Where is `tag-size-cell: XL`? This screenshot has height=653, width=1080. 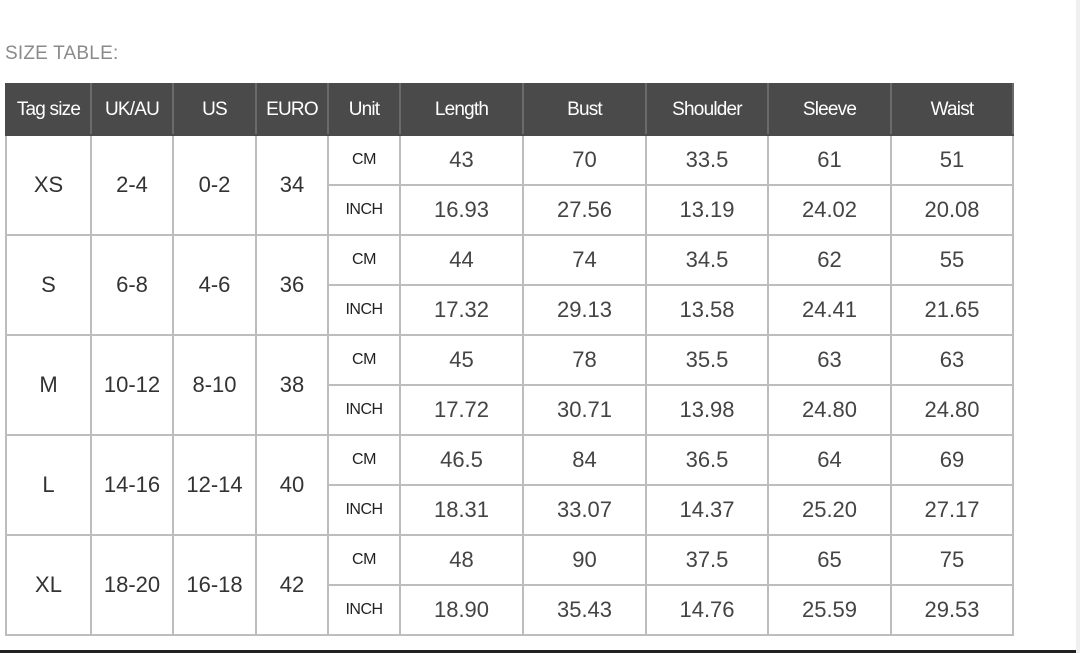
tag-size-cell: XL is located at coordinates (48, 585).